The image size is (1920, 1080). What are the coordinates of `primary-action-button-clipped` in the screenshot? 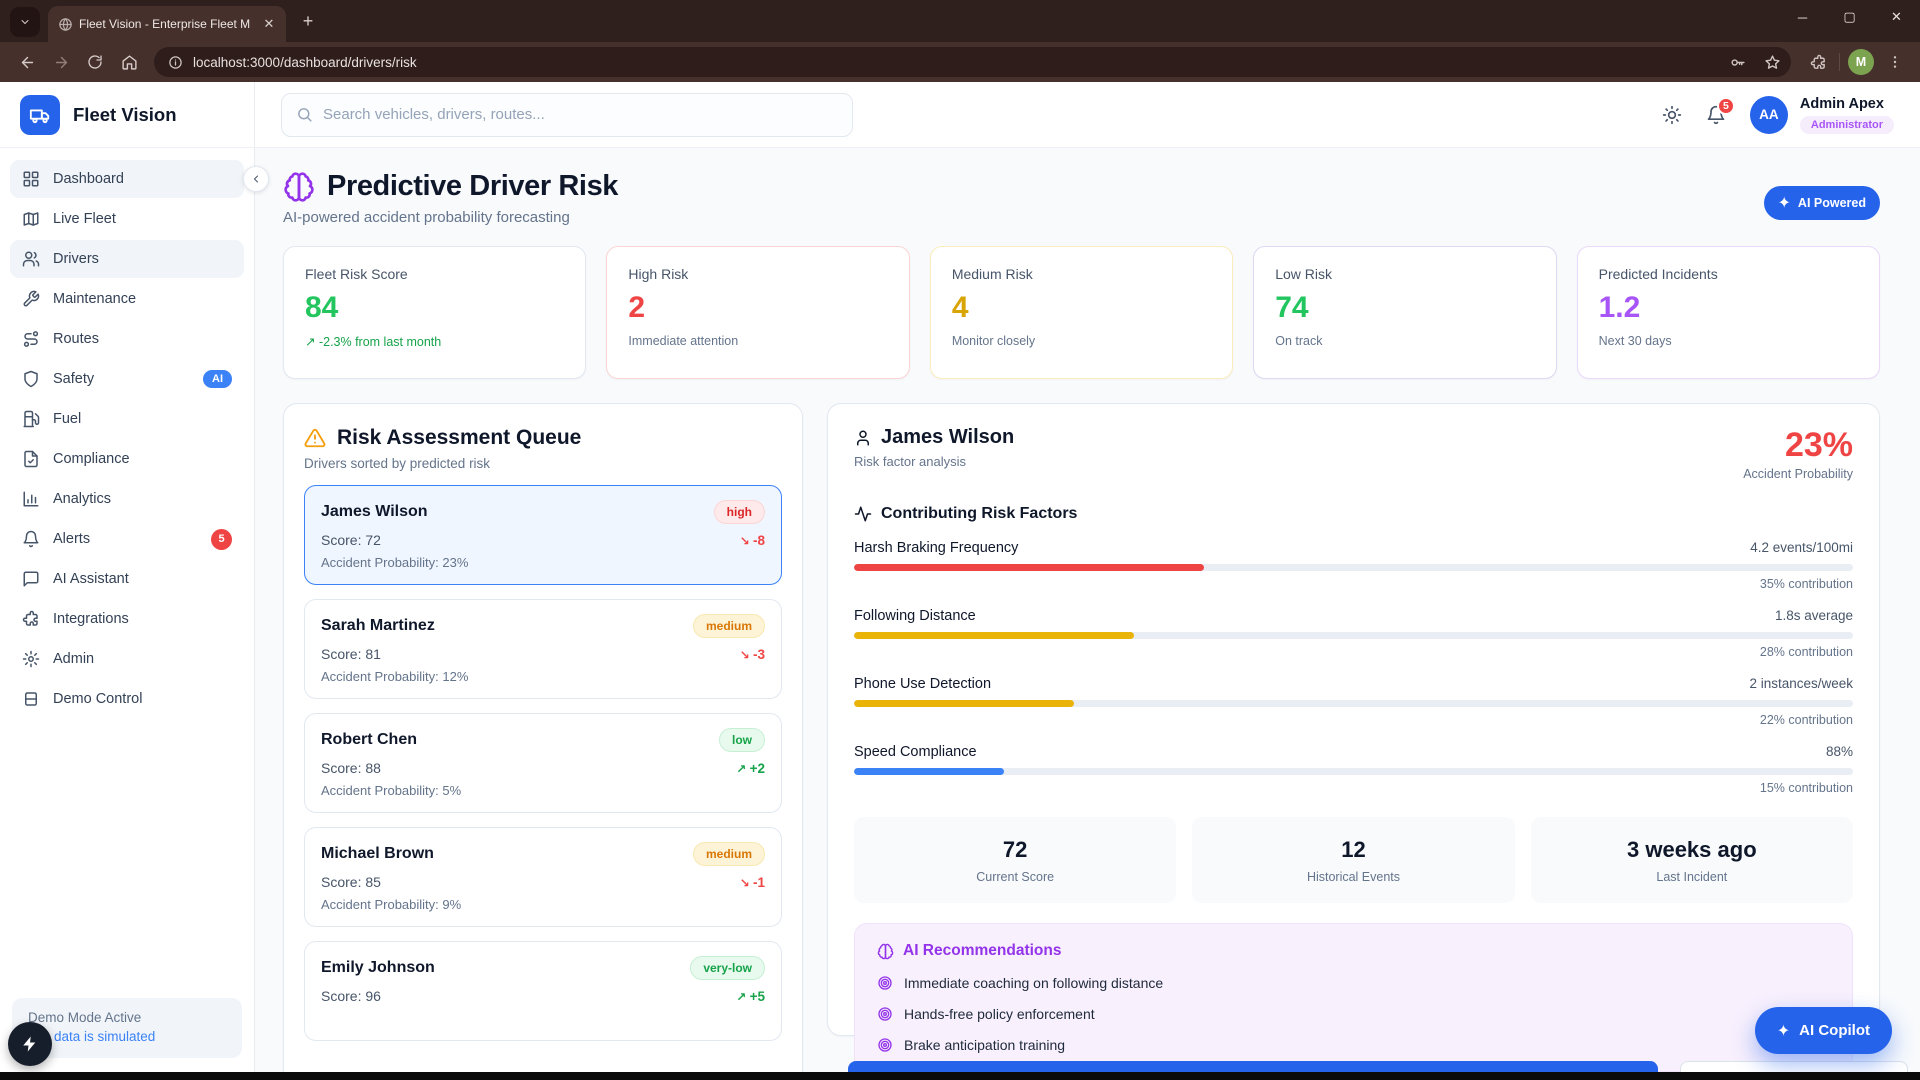 It's located at (1253, 1066).